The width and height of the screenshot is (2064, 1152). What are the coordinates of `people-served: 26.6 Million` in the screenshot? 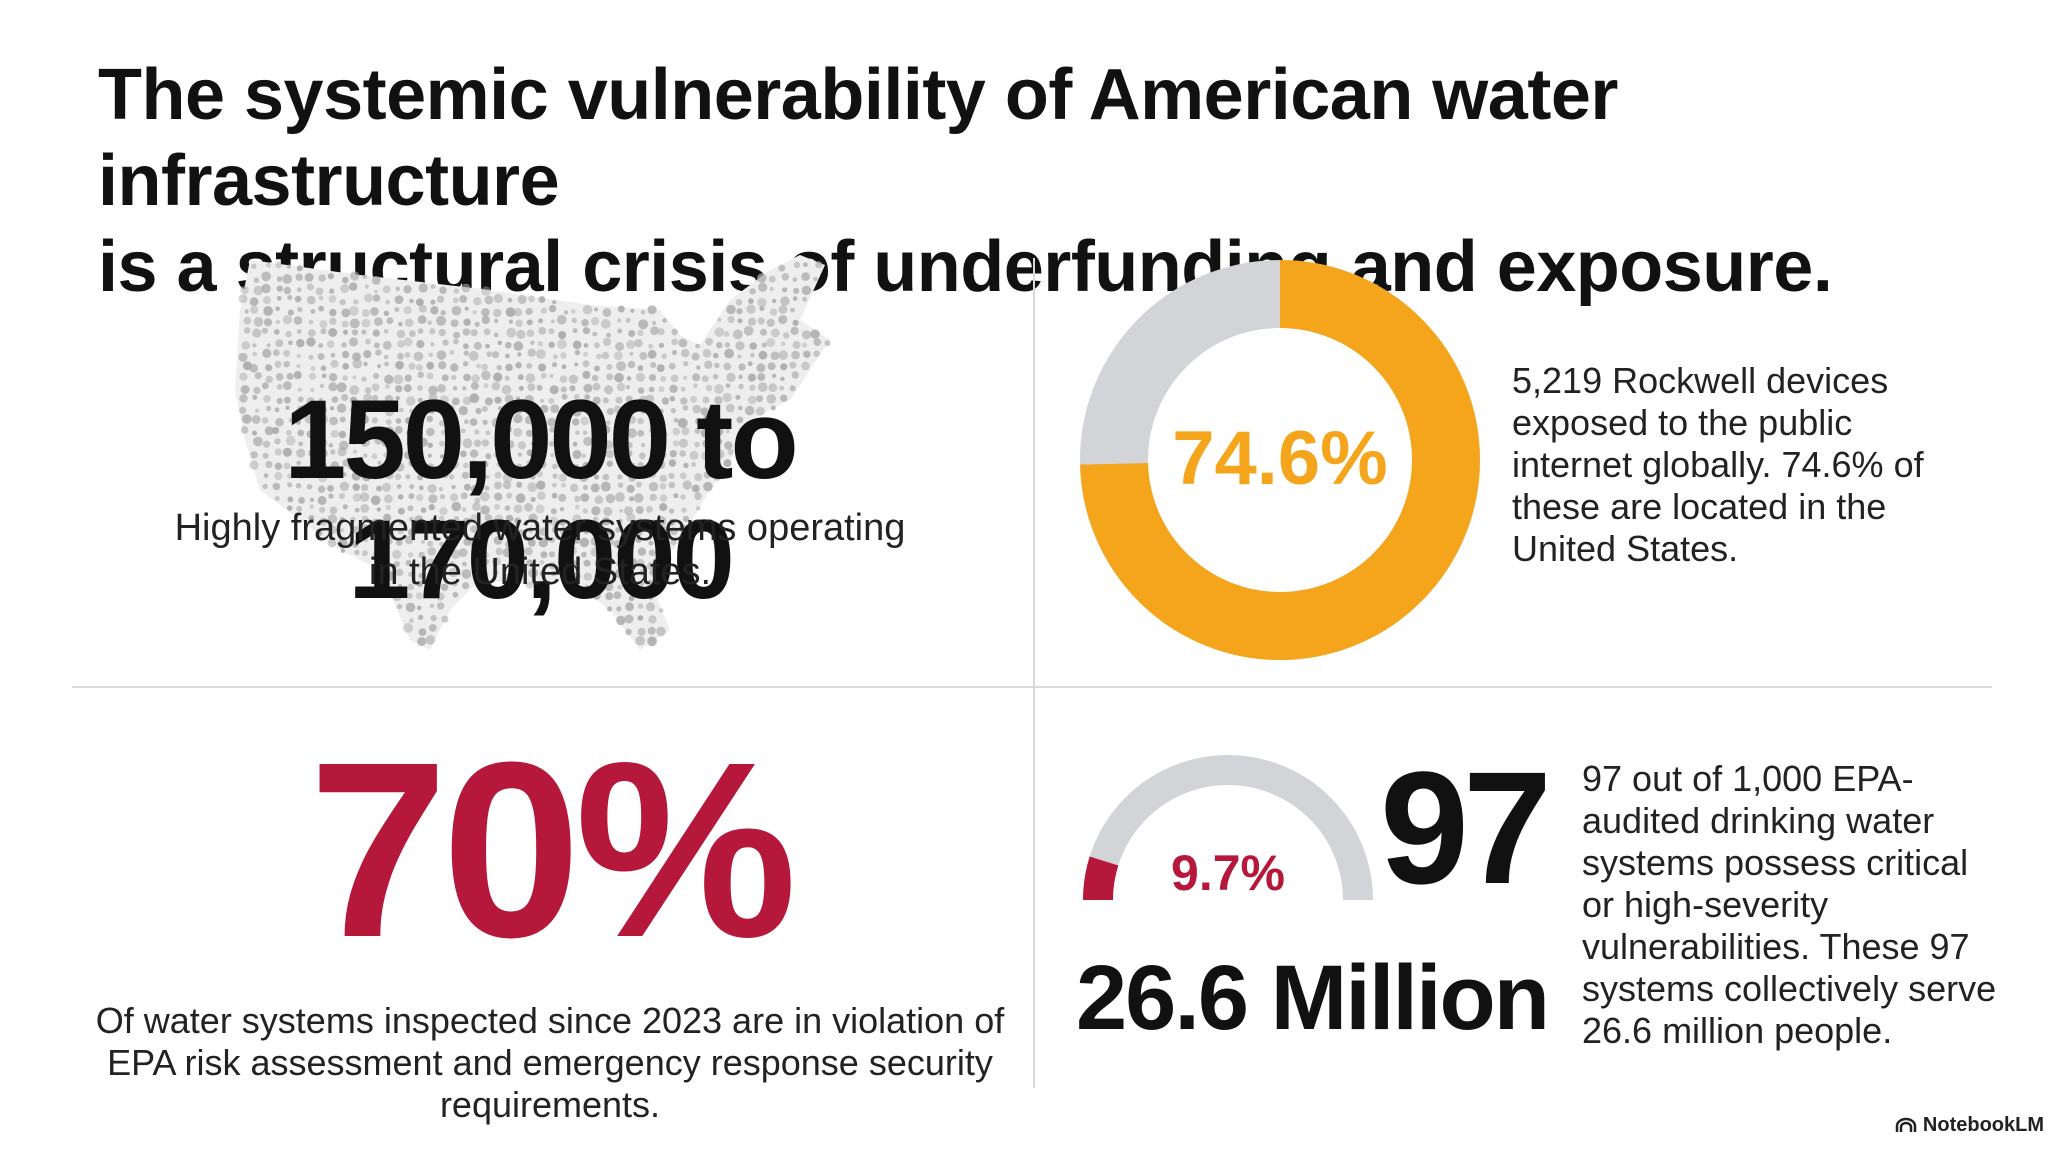 It's located at (1313, 998).